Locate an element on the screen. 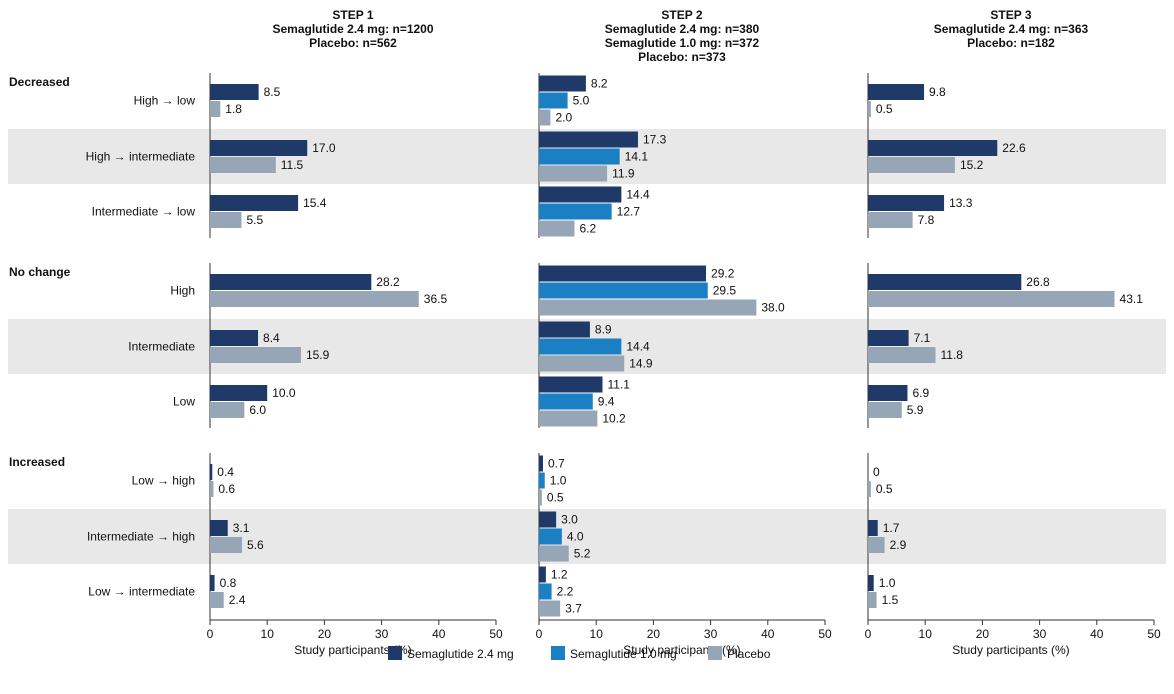  legend-swatch-sema24 is located at coordinates (395, 653).